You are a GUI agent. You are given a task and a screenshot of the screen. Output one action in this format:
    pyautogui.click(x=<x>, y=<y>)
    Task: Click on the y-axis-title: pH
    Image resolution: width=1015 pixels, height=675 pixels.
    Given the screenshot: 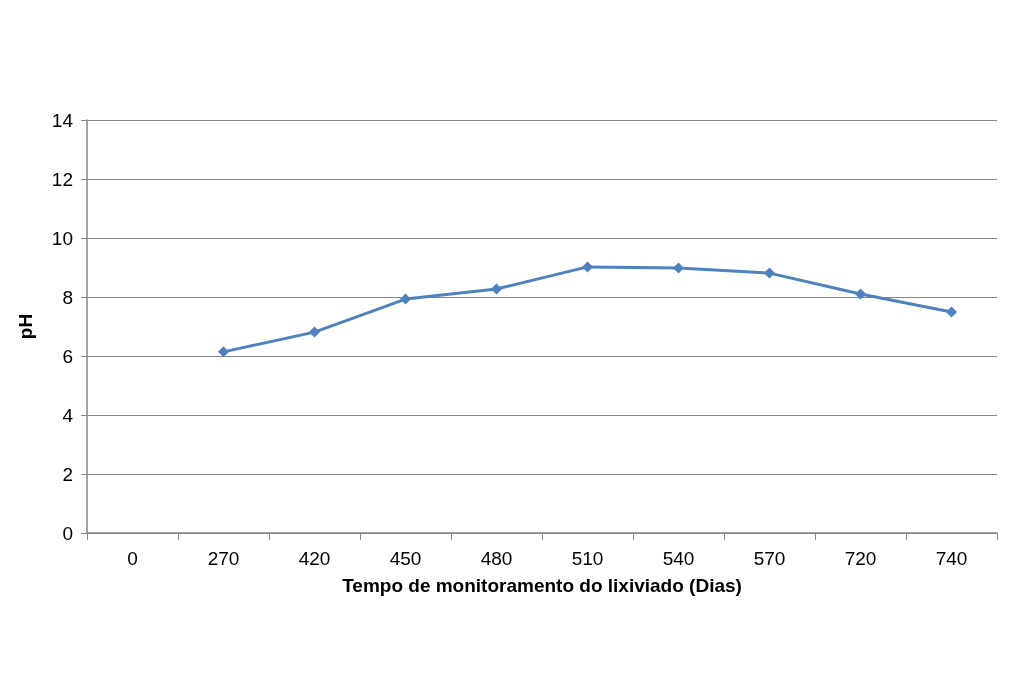 What is the action you would take?
    pyautogui.click(x=25, y=326)
    